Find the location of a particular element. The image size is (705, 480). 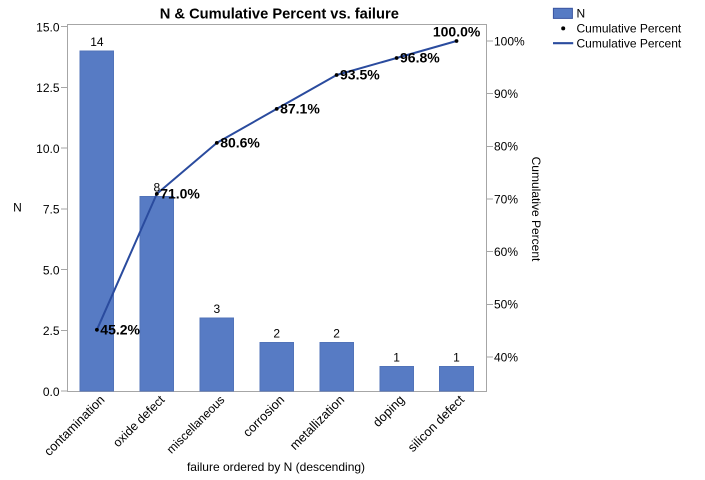

svg-text: 5.0 is located at coordinates (51, 270).